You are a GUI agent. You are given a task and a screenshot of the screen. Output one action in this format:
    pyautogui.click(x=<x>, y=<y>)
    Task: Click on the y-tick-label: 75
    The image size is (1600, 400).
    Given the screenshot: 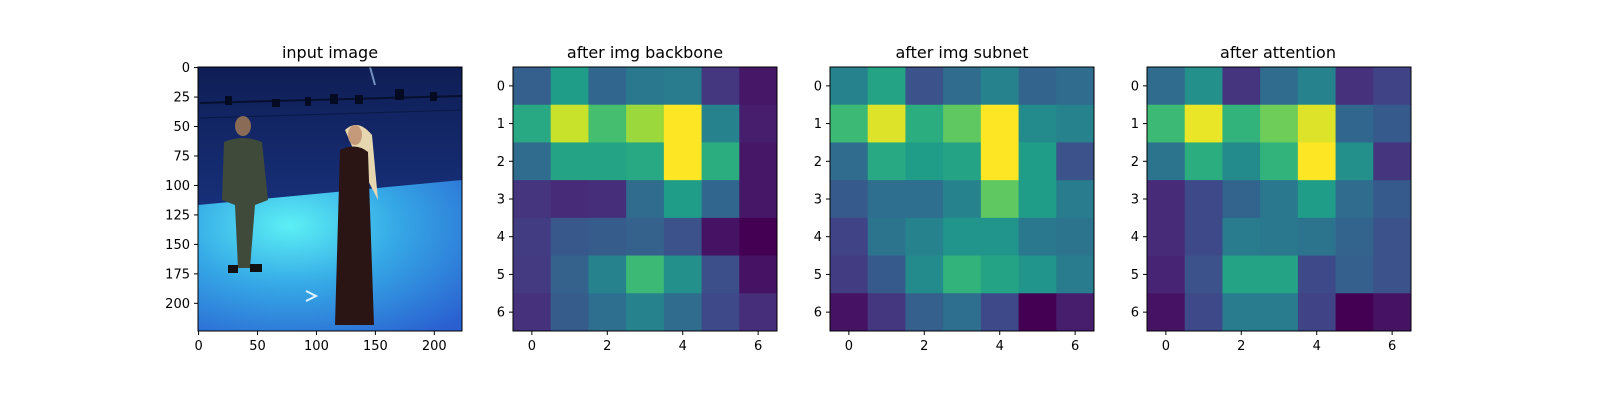 What is the action you would take?
    pyautogui.click(x=181, y=156)
    